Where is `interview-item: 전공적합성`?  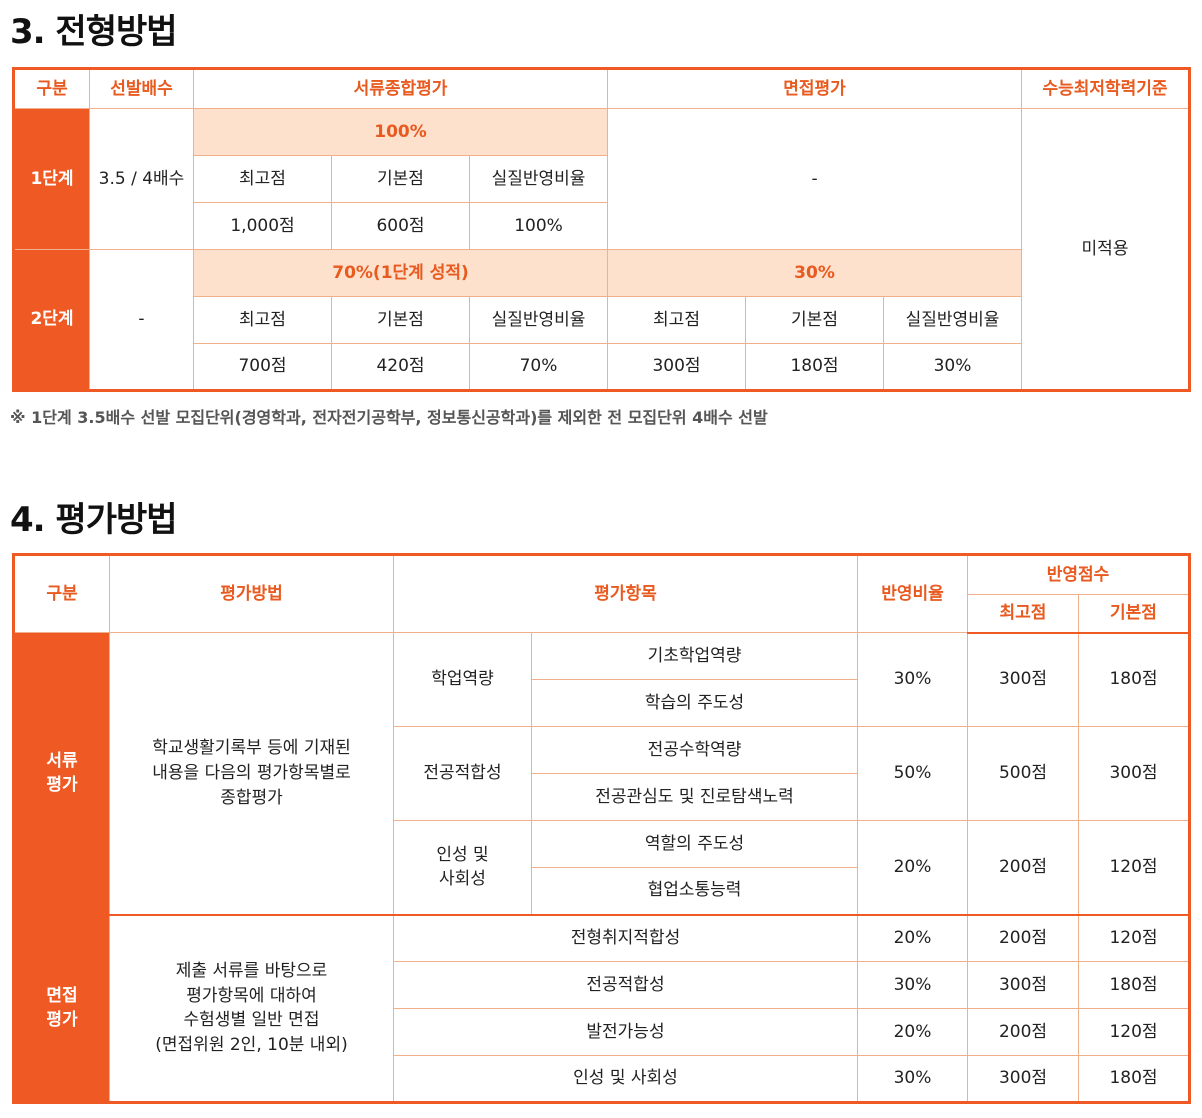 interview-item: 전공적합성 is located at coordinates (625, 985).